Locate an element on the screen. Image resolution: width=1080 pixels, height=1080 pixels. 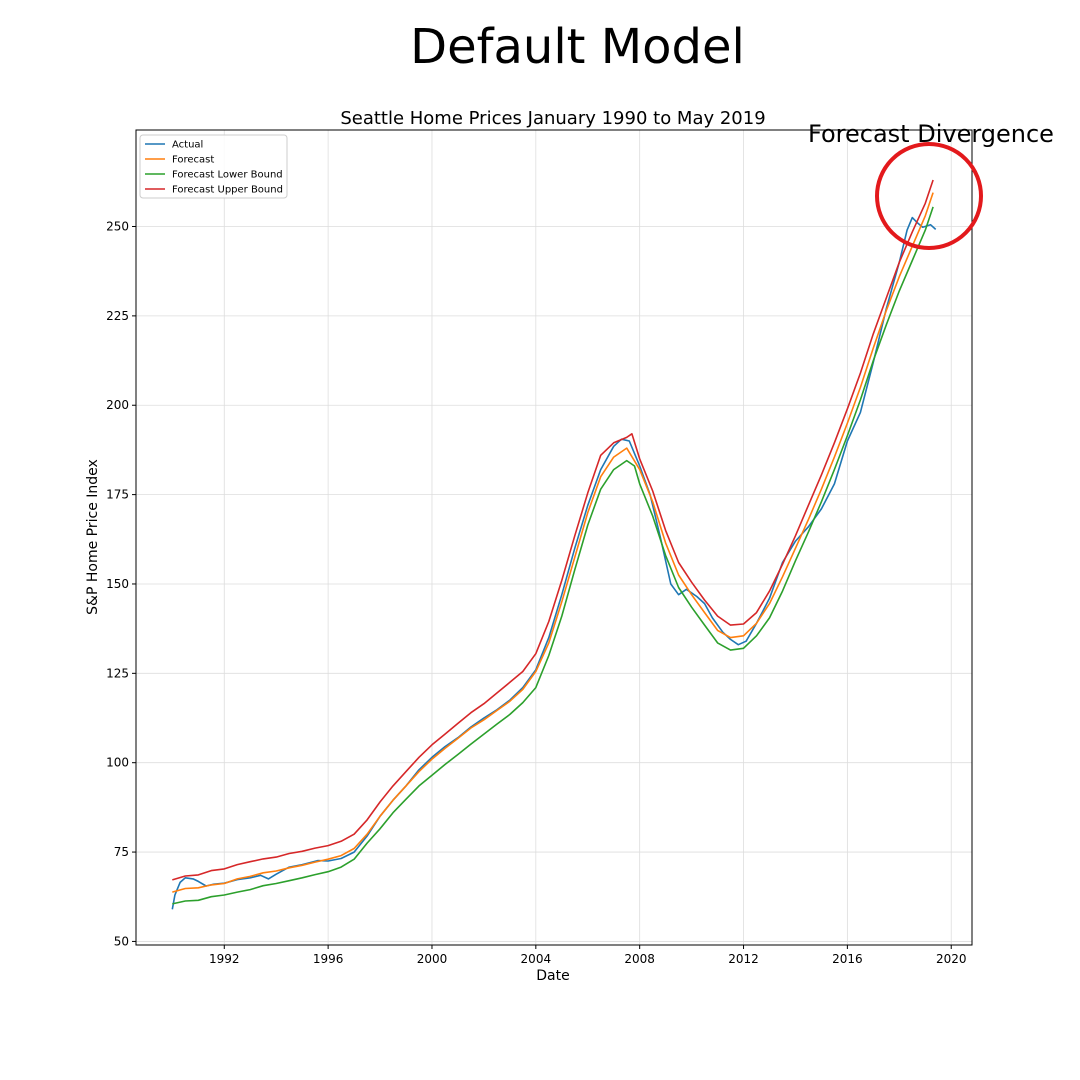
y-tick-label: 75 is located at coordinates (121, 852).